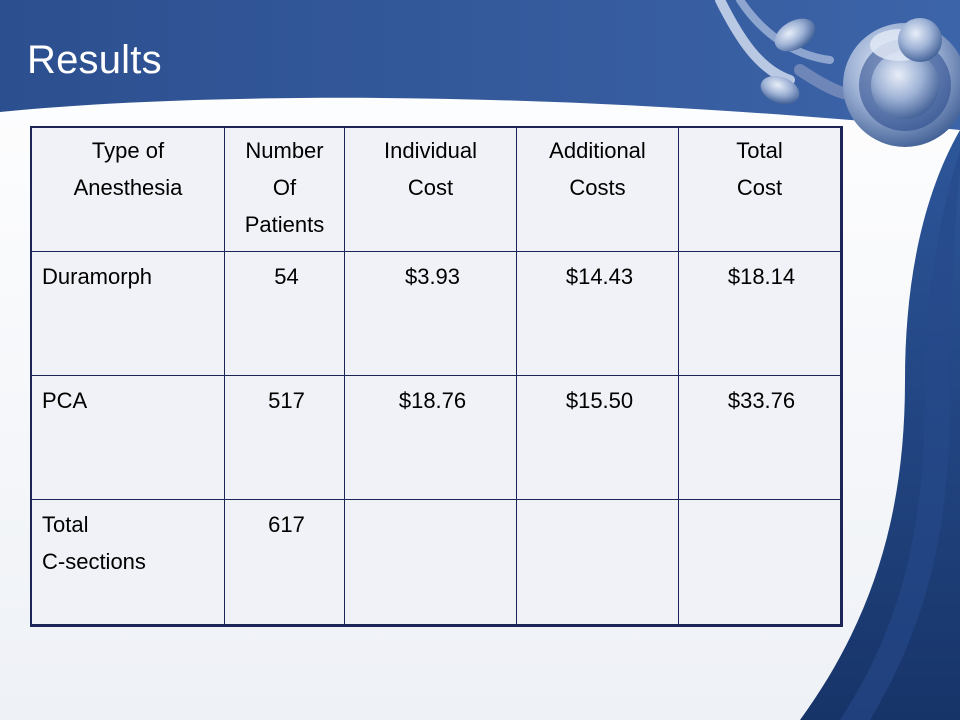 The width and height of the screenshot is (960, 720). What do you see at coordinates (128, 313) in the screenshot?
I see `cell-type: Duramorph` at bounding box center [128, 313].